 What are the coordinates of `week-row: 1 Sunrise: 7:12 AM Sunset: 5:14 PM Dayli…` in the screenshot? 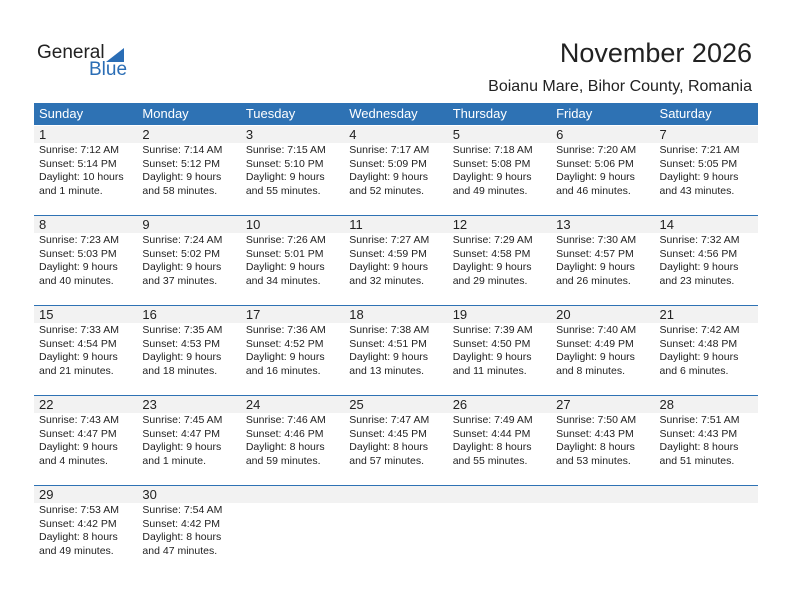 It's located at (396, 171).